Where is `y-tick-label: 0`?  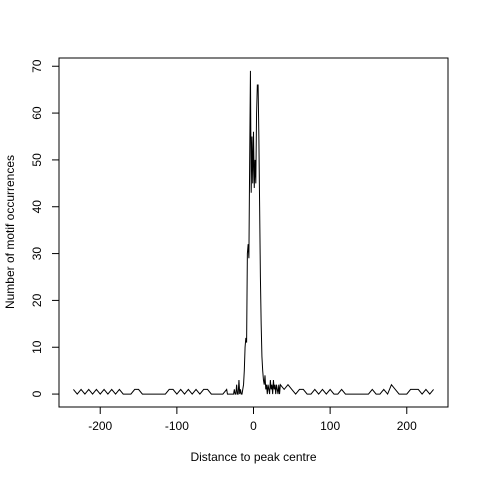 y-tick-label: 0 is located at coordinates (37, 393).